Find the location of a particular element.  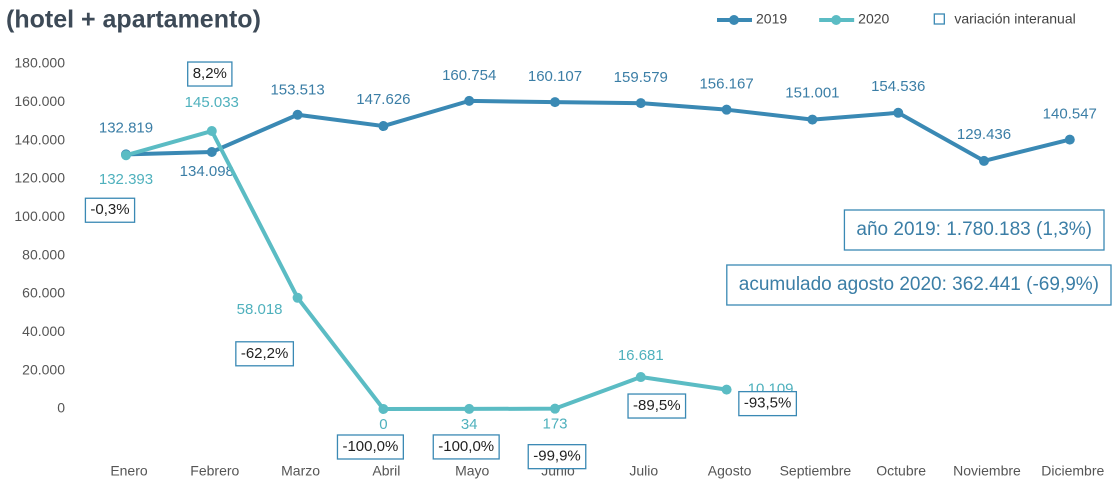

variation-label: -62,2% is located at coordinates (265, 353).